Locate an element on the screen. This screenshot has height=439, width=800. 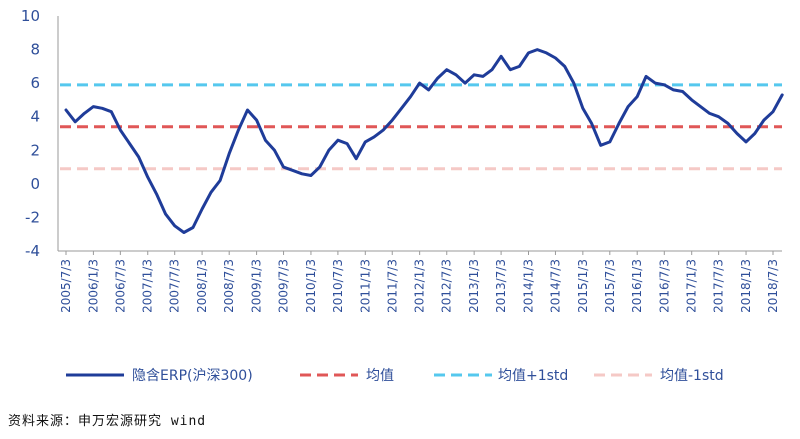
x-tick-label: 2013/7/3 is located at coordinates (501, 286).